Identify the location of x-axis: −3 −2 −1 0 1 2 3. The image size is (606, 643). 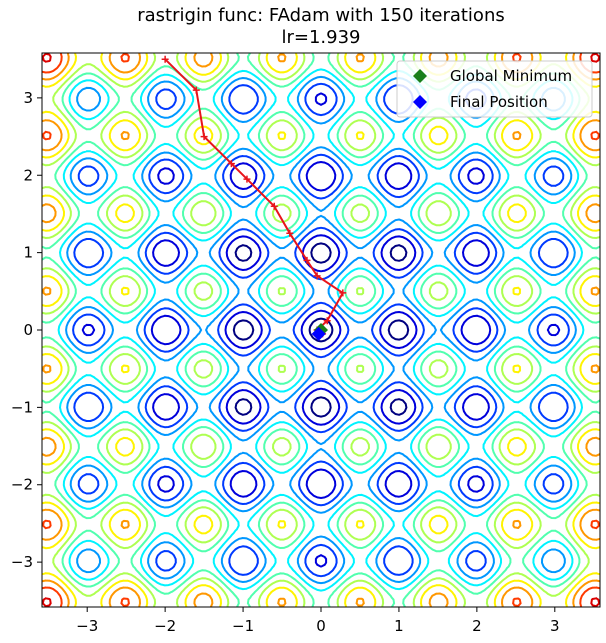
(318, 621).